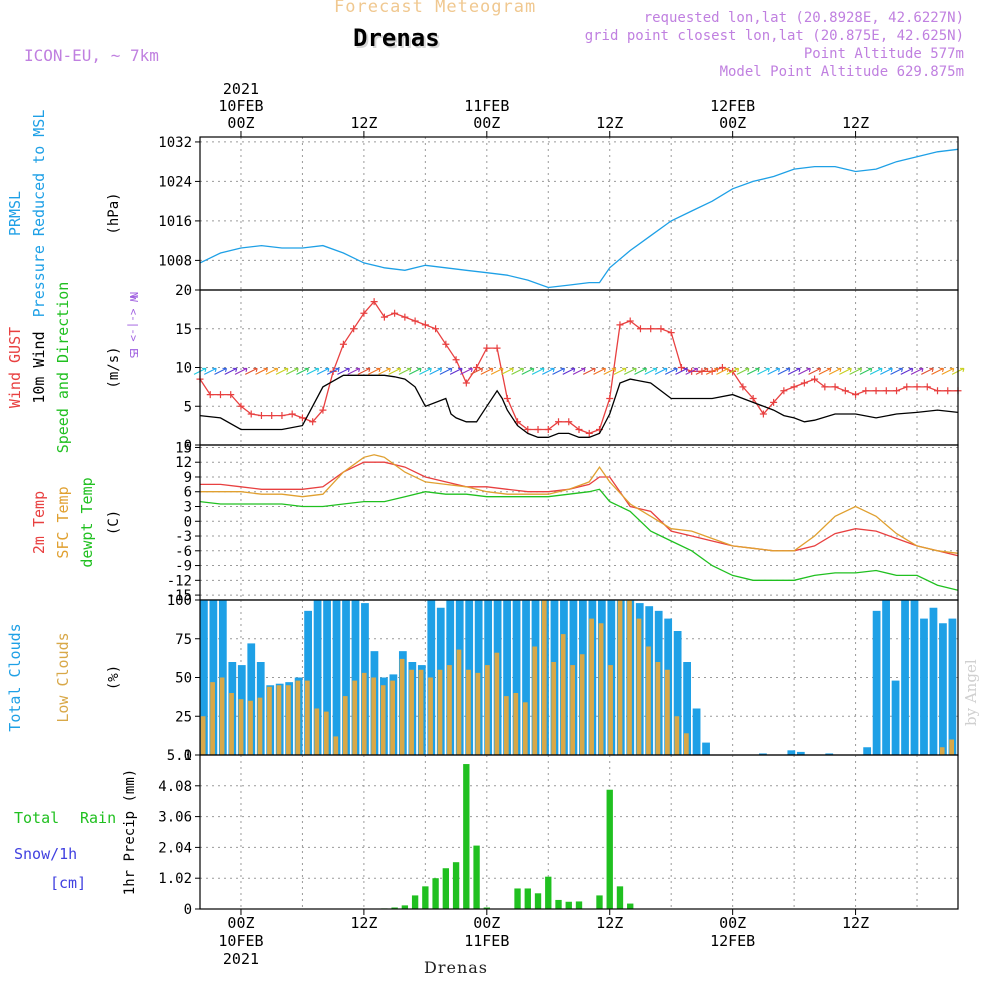  I want to click on model-label: ICON-EU, ~ 7km, so click(91, 55).